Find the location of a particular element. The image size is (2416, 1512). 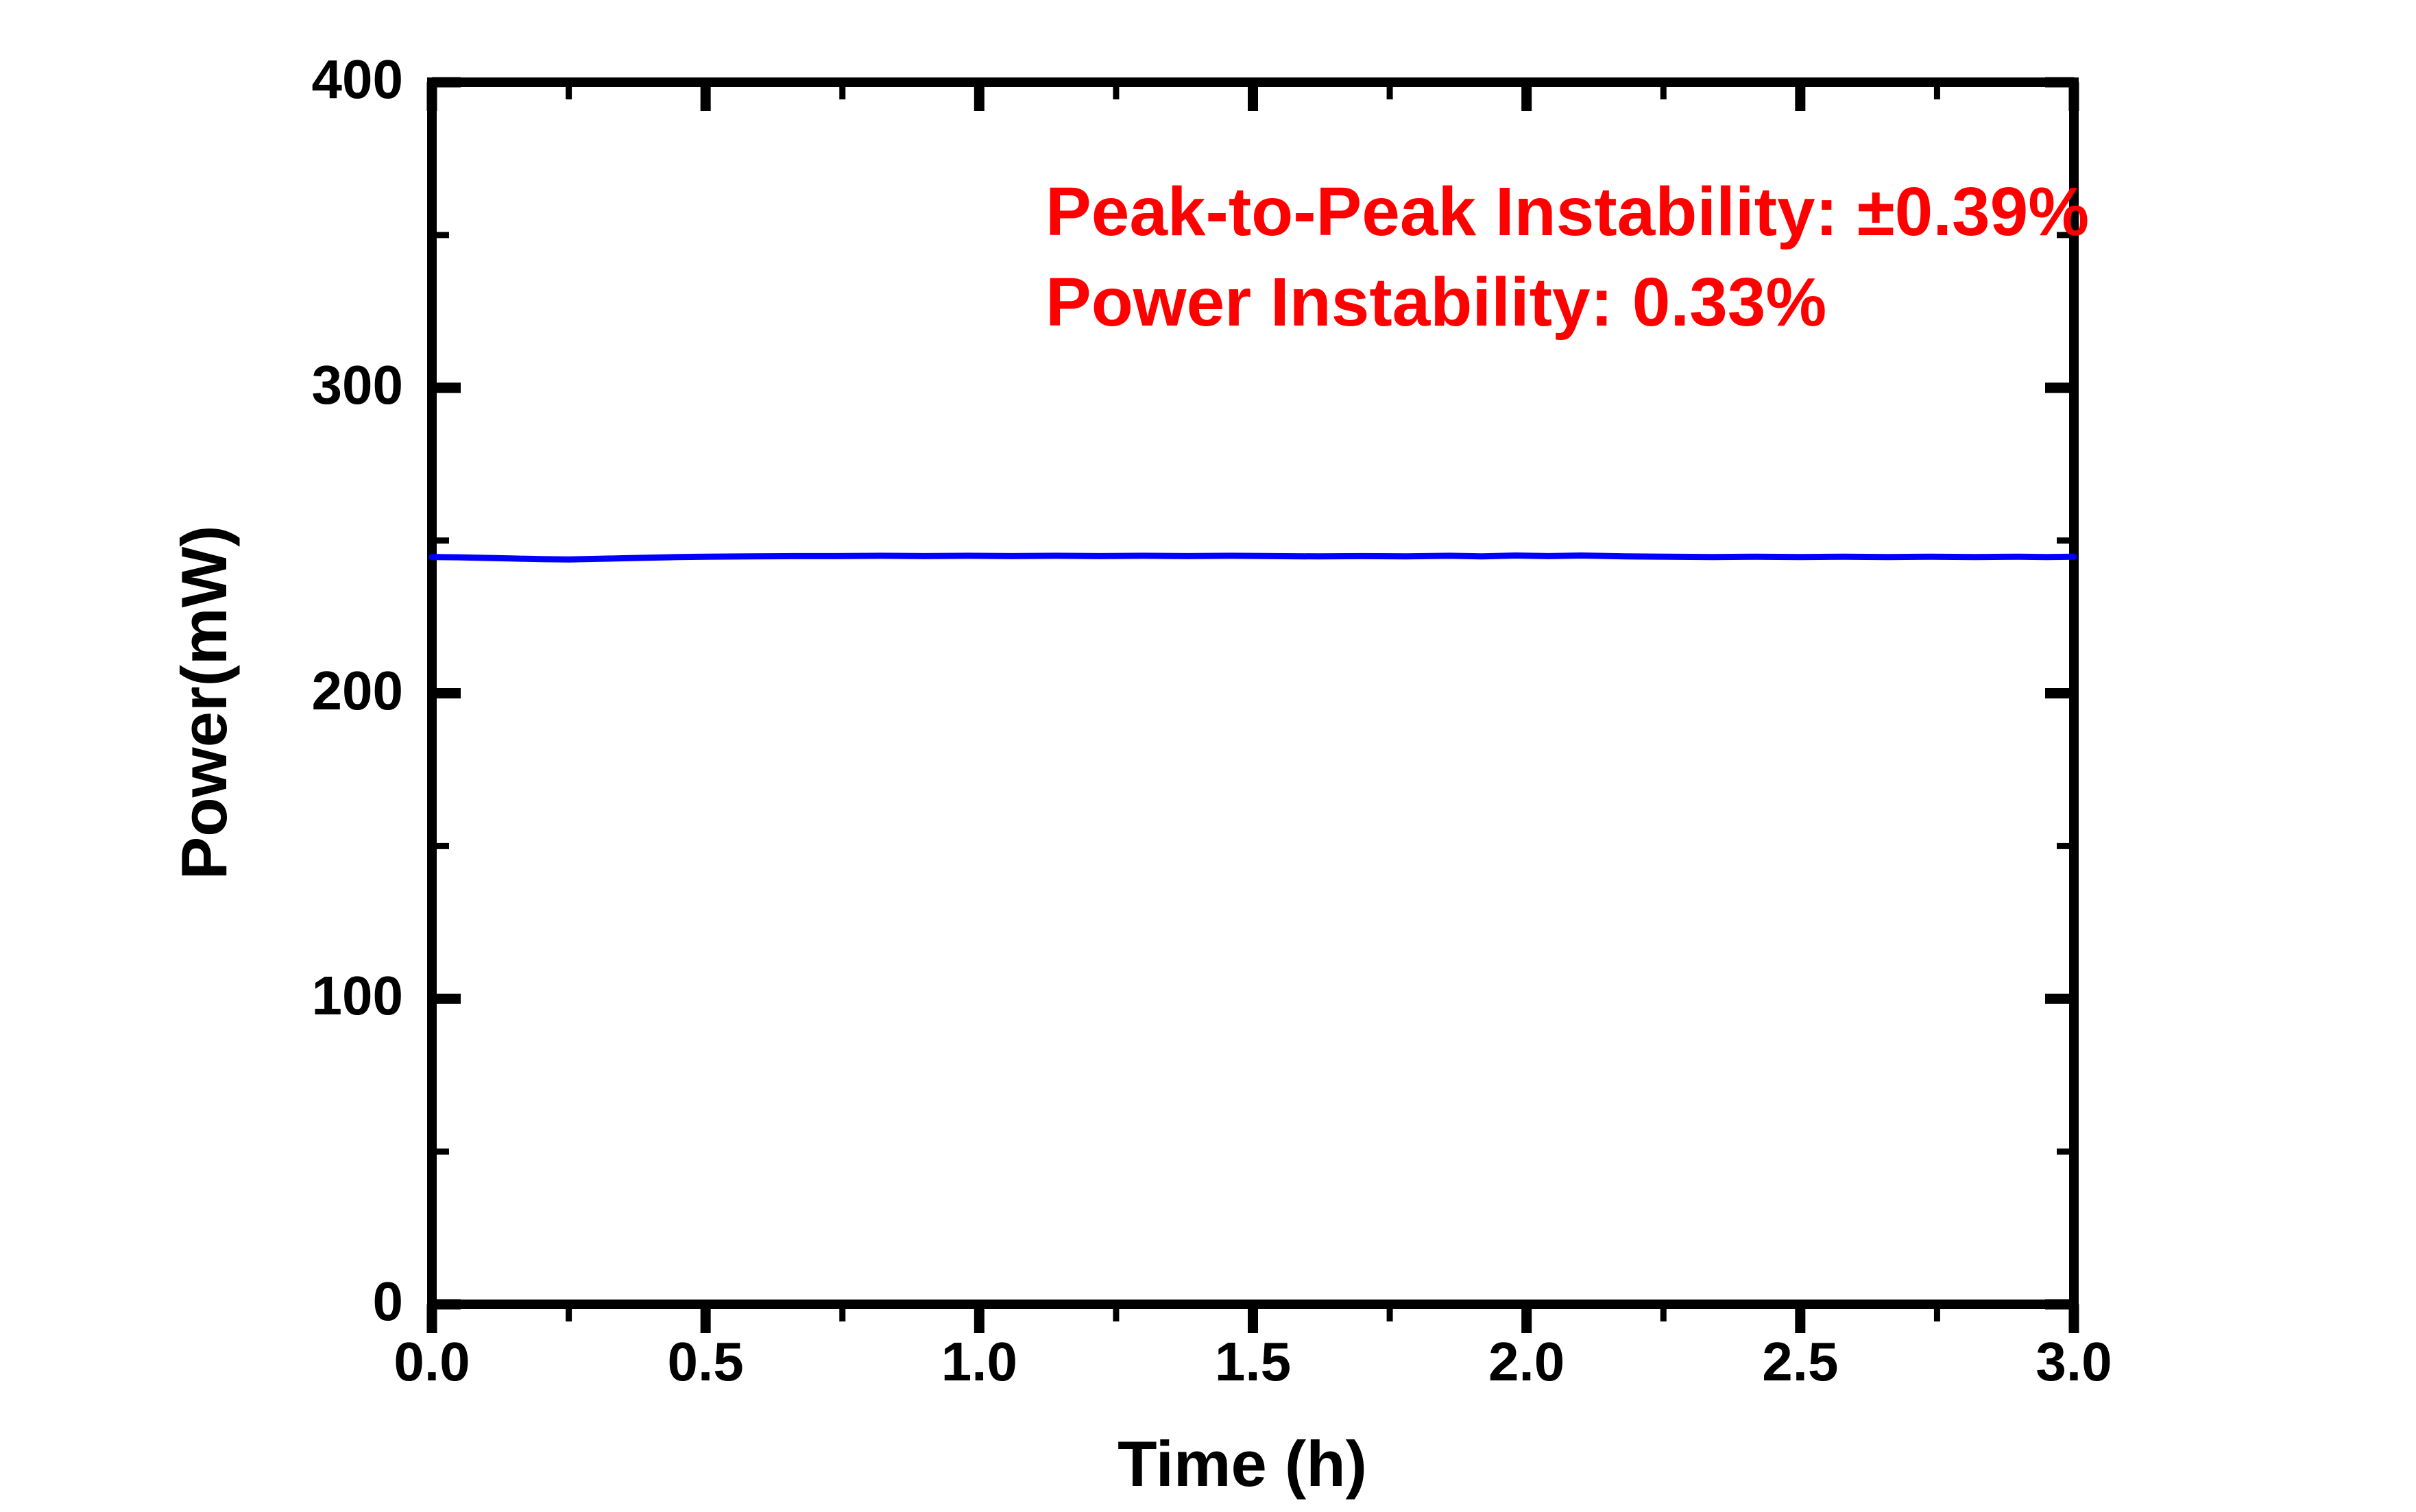

y-tick-label: 400 is located at coordinates (357, 79).